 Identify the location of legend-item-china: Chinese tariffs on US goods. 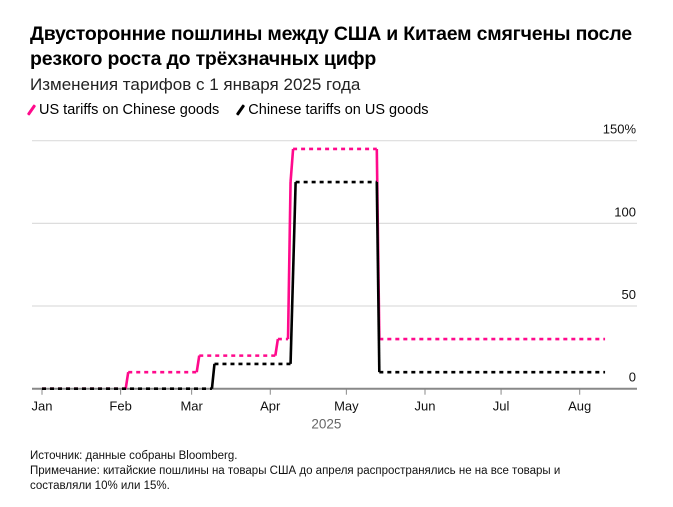
(332, 110).